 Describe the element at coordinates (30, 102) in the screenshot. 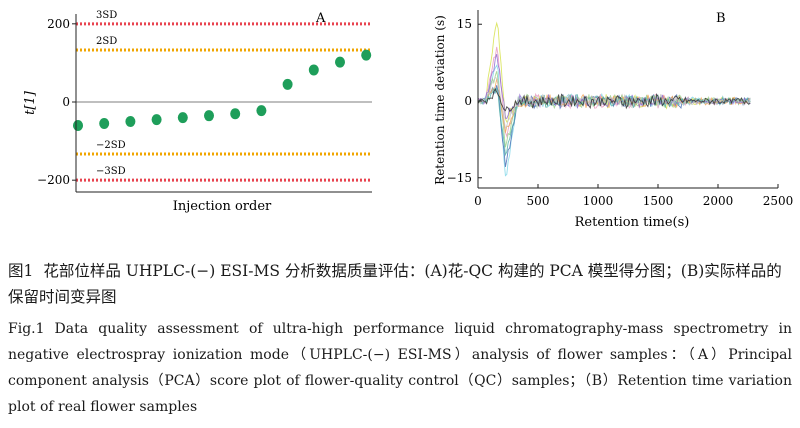

I see `y-axis-label-a: t[1]` at that location.